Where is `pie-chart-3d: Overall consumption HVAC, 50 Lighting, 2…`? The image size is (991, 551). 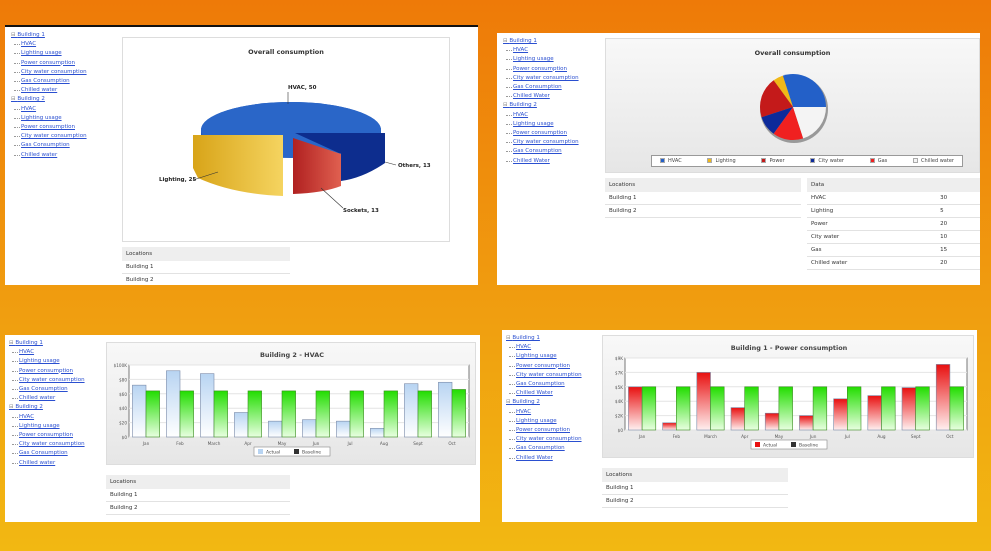
pie-chart-3d: Overall consumption HVAC, 50 Lighting, 2… is located at coordinates (286, 139).